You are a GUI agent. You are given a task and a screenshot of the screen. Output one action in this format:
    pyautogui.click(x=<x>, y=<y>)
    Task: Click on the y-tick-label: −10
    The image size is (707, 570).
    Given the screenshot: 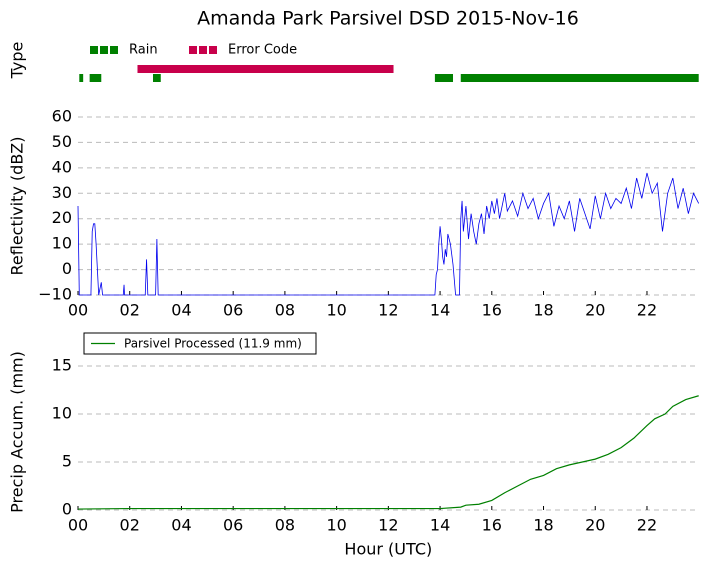 What is the action you would take?
    pyautogui.click(x=55, y=294)
    